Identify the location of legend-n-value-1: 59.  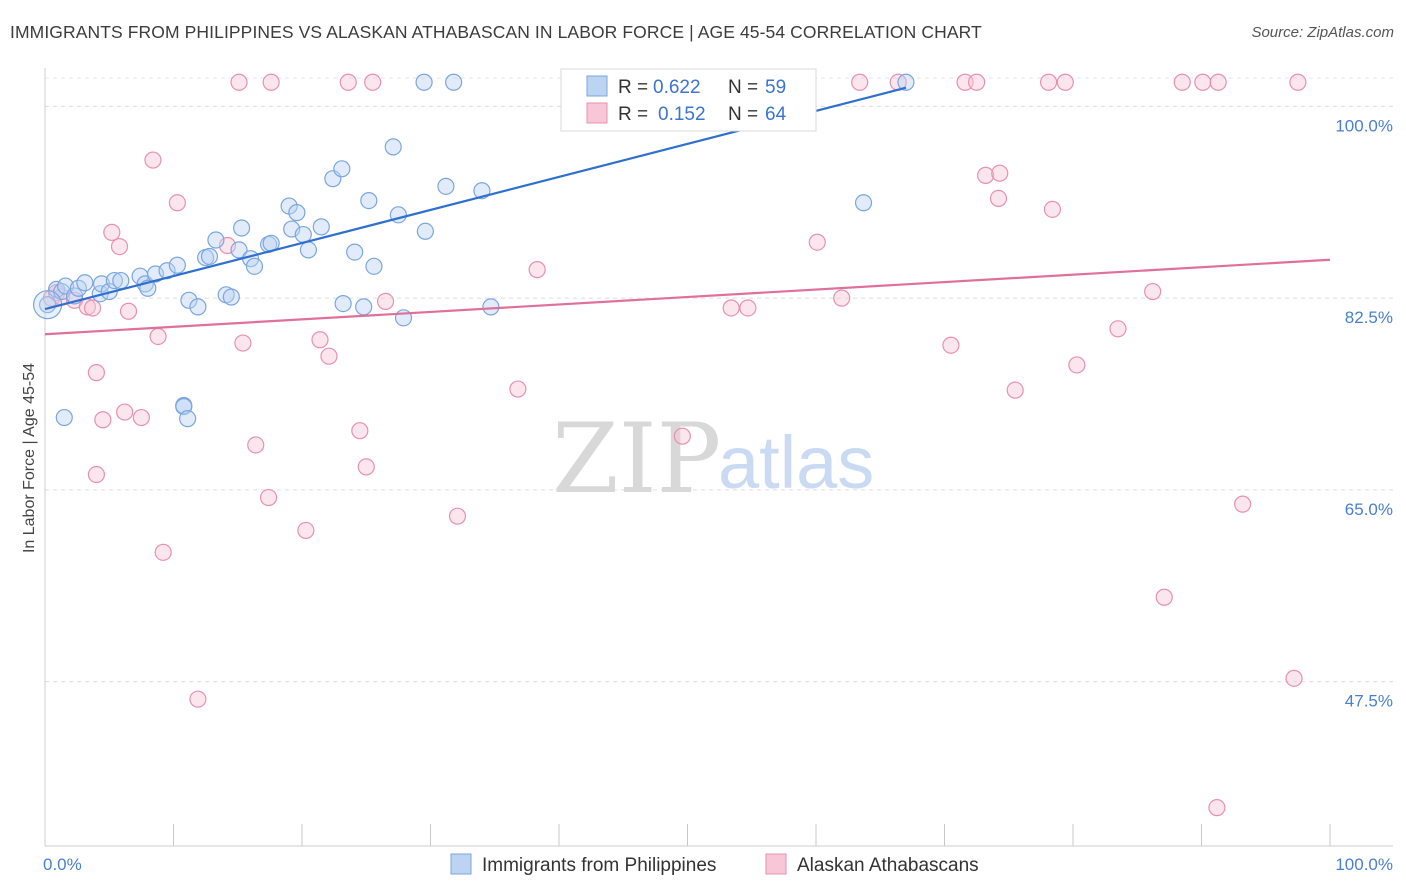
(775, 87).